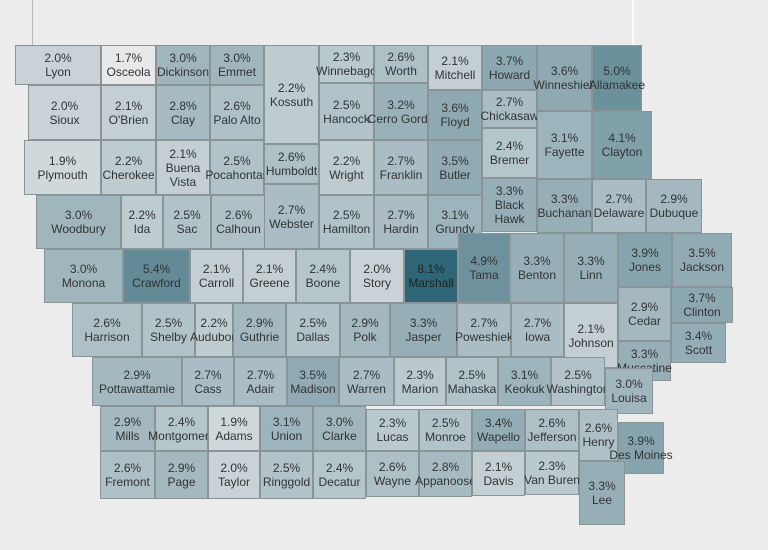  What do you see at coordinates (674, 206) in the screenshot?
I see `county-dubuque: 2.9% Dubuque` at bounding box center [674, 206].